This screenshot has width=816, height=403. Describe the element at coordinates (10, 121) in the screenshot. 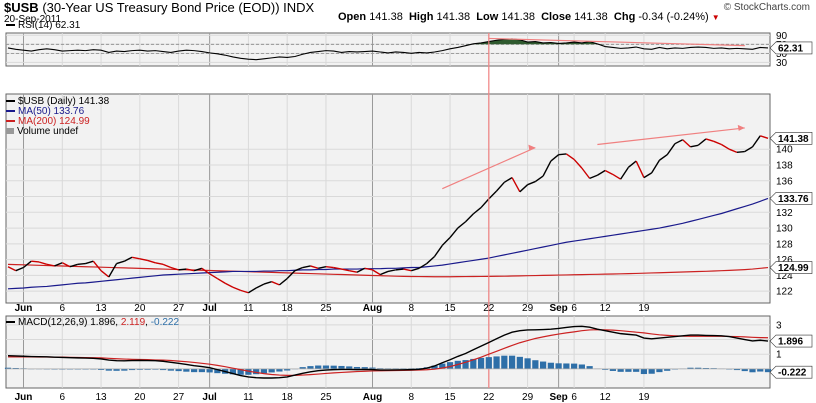

I see `ma200-swatch` at that location.